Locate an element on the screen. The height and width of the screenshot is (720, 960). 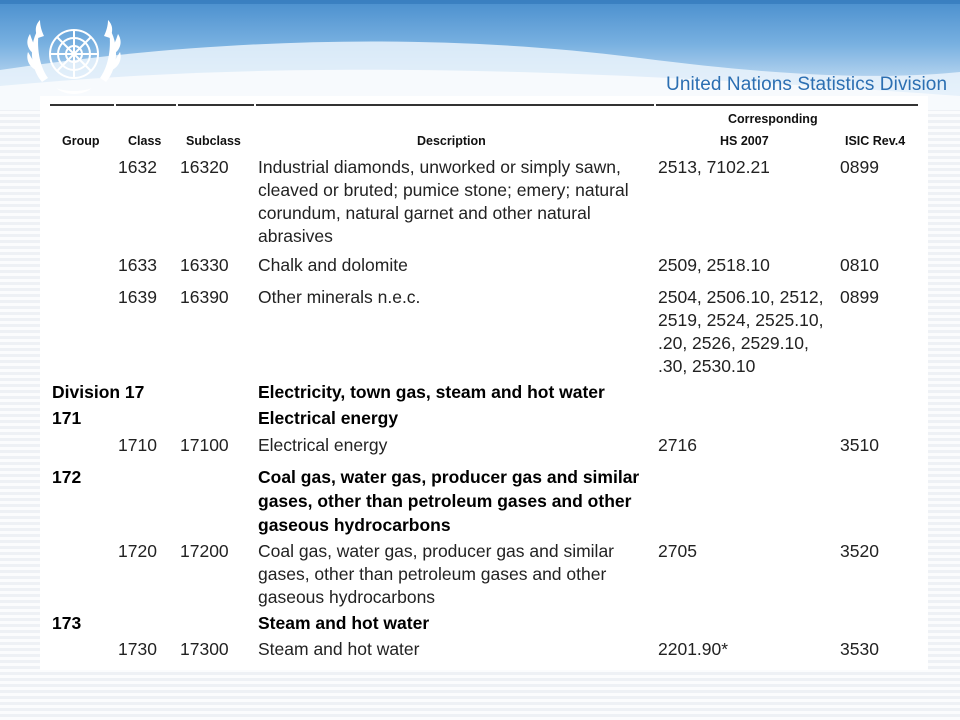
cell-description: Chalk and dolomite is located at coordinates (333, 265).